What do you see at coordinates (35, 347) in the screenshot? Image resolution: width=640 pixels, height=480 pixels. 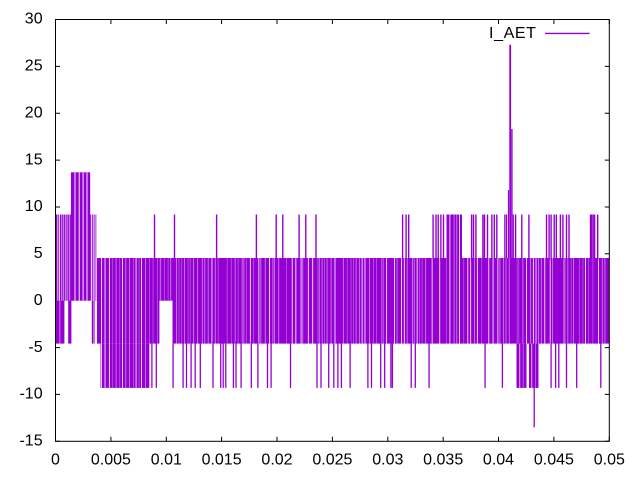 I see `svg-text: -5` at bounding box center [35, 347].